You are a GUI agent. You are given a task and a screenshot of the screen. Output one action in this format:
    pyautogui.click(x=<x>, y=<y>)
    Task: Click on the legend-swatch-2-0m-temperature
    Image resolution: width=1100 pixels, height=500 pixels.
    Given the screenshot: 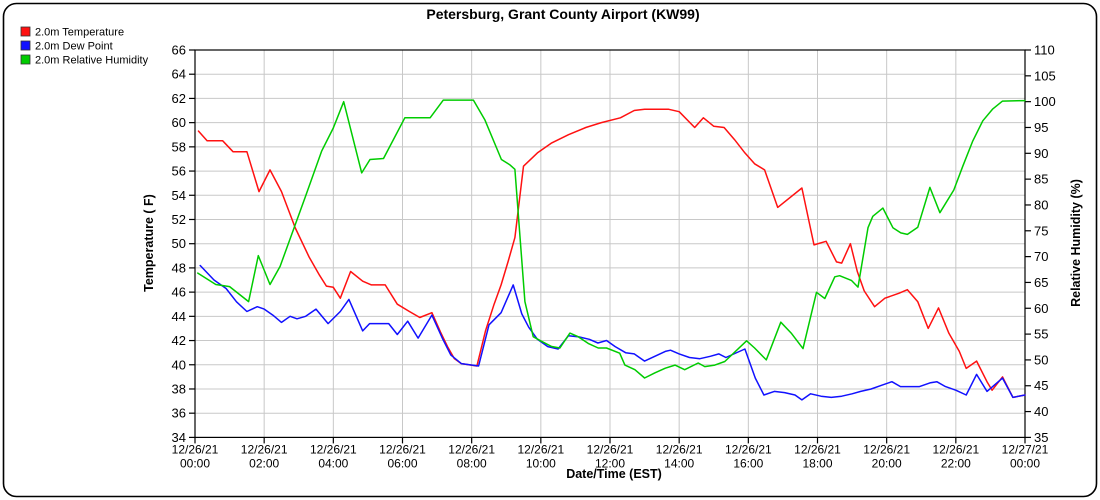 What is the action you would take?
    pyautogui.click(x=25, y=31)
    